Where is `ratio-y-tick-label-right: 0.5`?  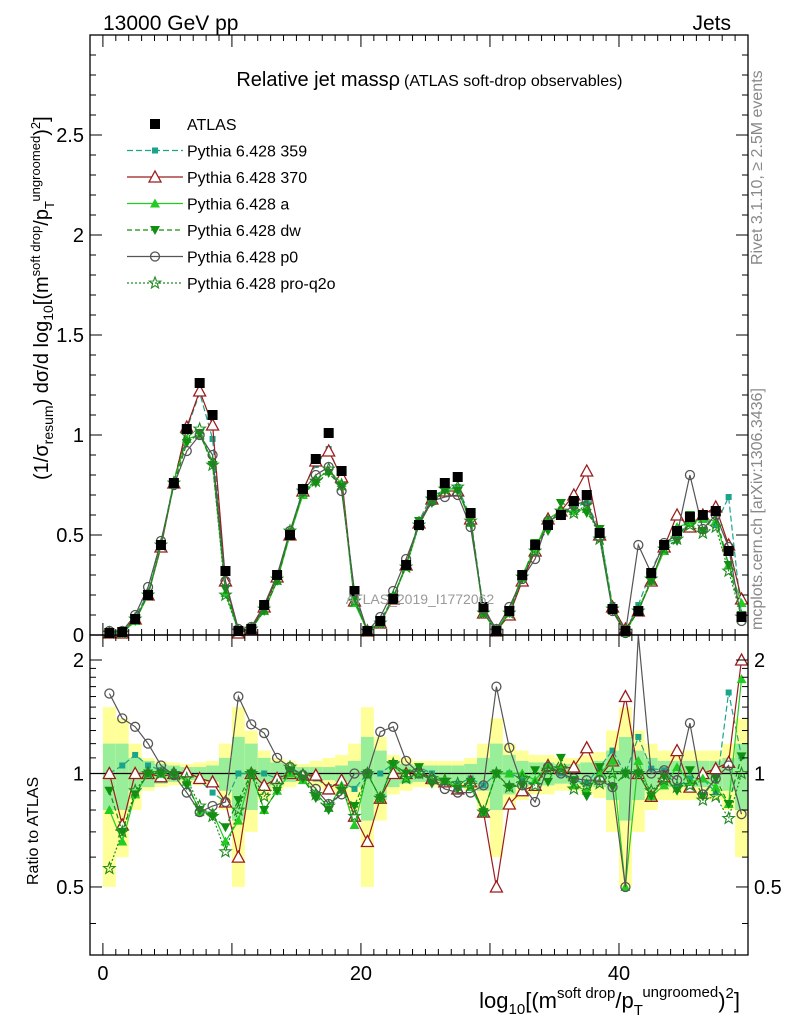 ratio-y-tick-label-right: 0.5 is located at coordinates (768, 888).